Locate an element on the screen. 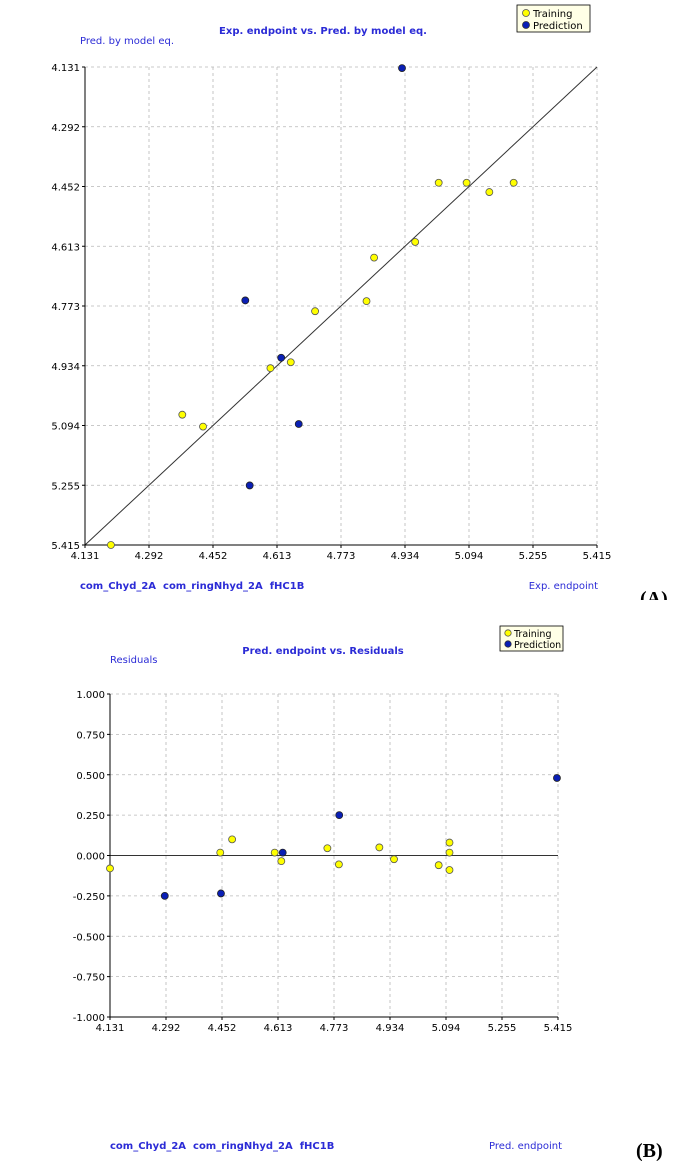 The width and height of the screenshot is (685, 1161). y-axis-label: Residuals is located at coordinates (133, 660).